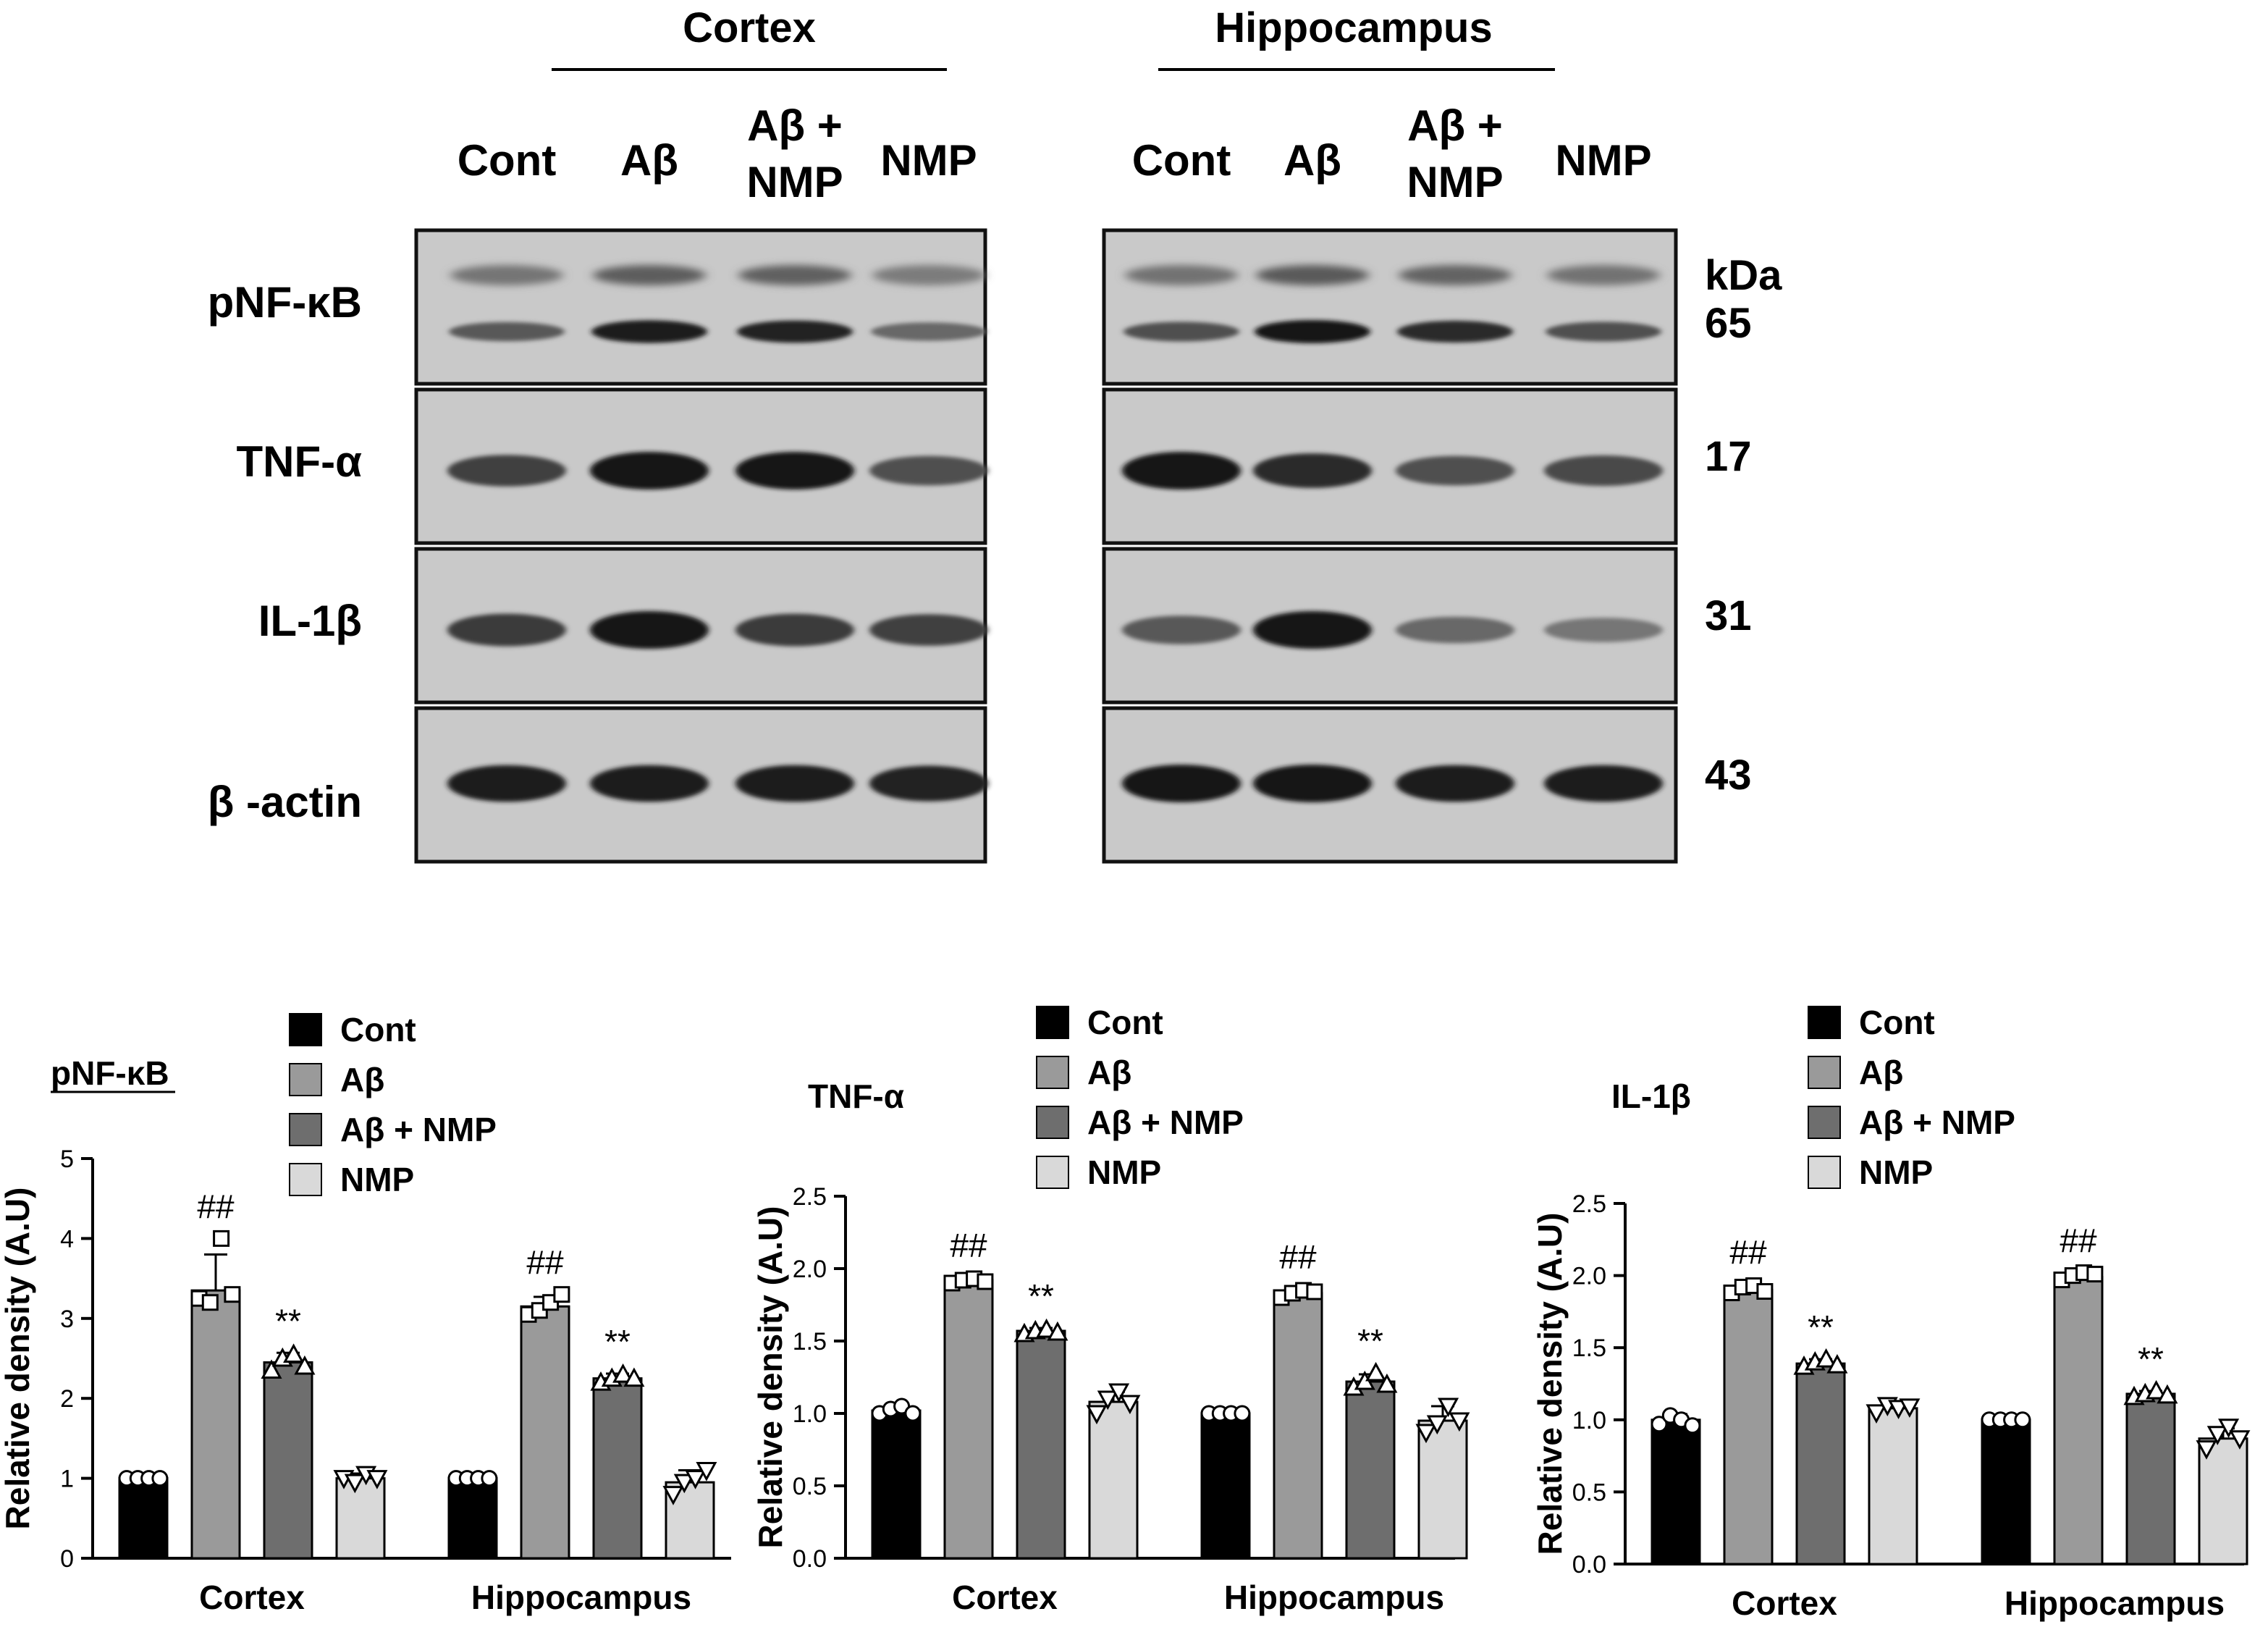  Describe the element at coordinates (581, 1597) in the screenshot. I see `x-category-label: Hippocampus` at that location.